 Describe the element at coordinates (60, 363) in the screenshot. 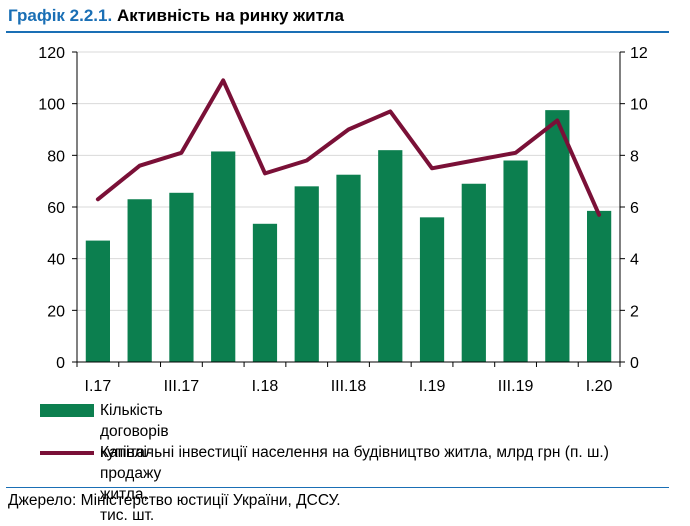

I see `left-tick-label: 0` at that location.